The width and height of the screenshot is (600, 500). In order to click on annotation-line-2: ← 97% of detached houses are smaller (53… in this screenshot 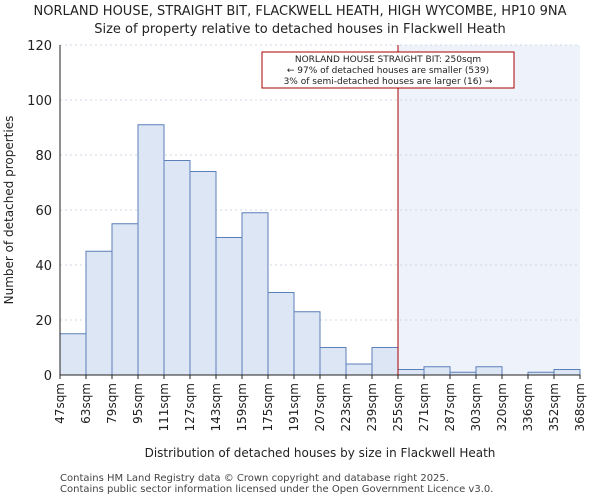, I will do `click(388, 71)`.